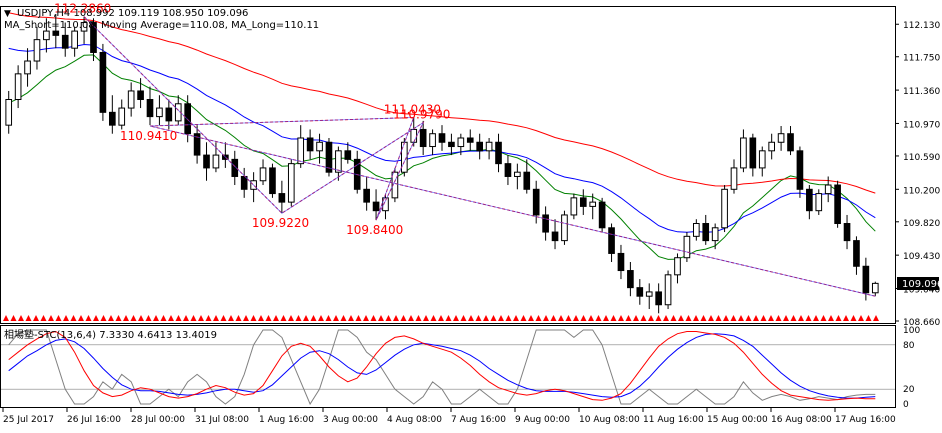 This screenshot has height=433, width=942. What do you see at coordinates (906, 405) in the screenshot?
I see `stc-tick-label: 0` at bounding box center [906, 405].